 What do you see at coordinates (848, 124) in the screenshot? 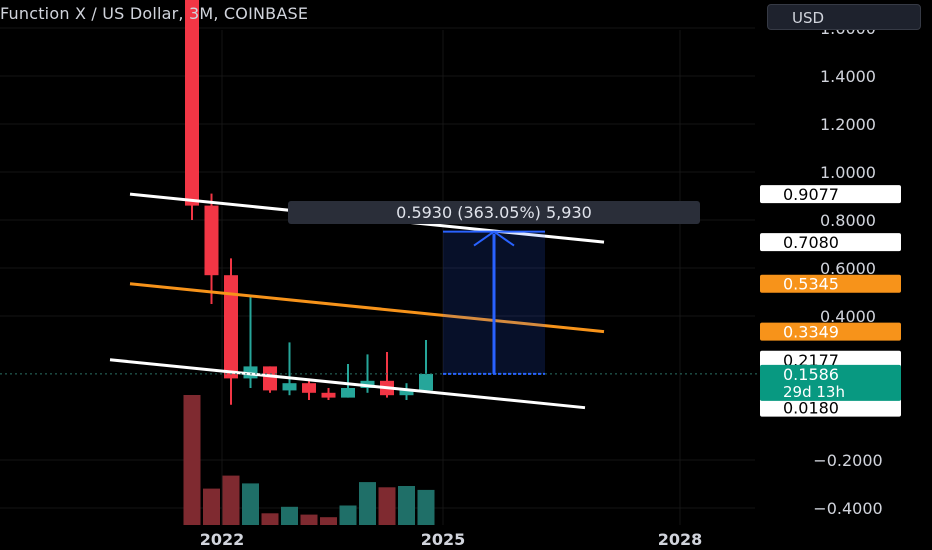
I see `price-tick-label: 1.2000` at bounding box center [848, 124].